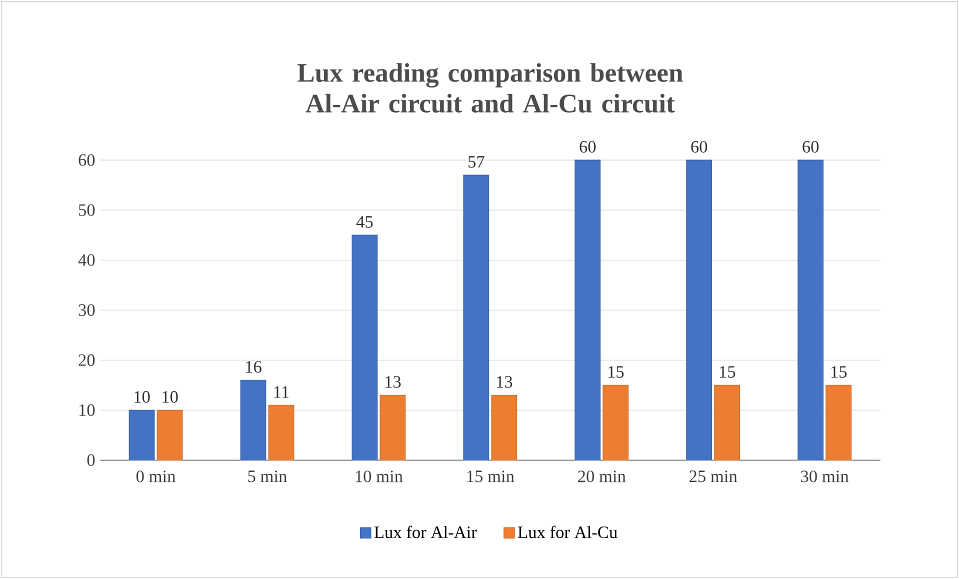  What do you see at coordinates (87, 210) in the screenshot?
I see `y-tick-label: 50` at bounding box center [87, 210].